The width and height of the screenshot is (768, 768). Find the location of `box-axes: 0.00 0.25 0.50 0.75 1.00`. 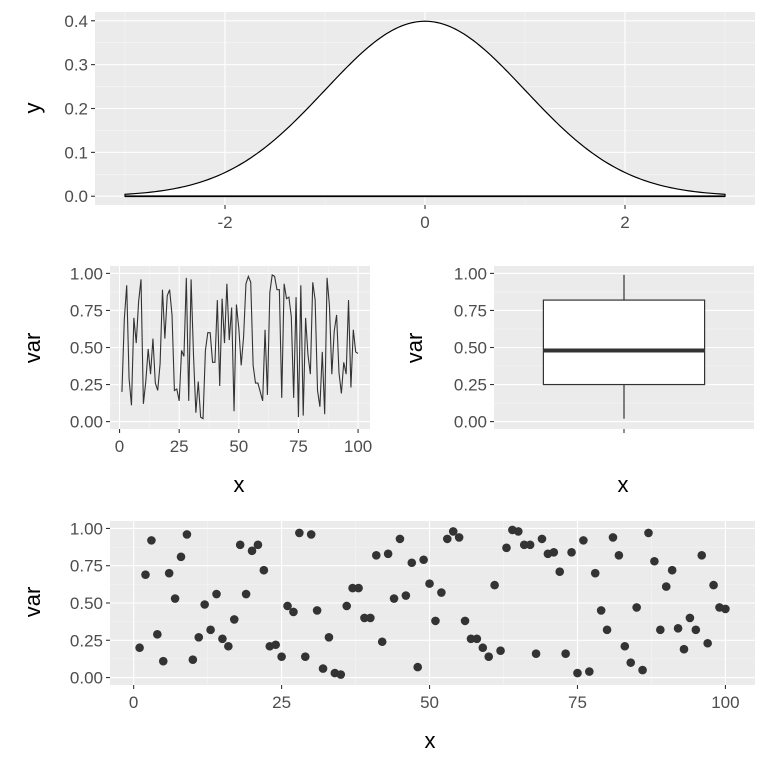

box-axes: 0.00 0.25 0.50 0.75 1.00 is located at coordinates (539, 348).